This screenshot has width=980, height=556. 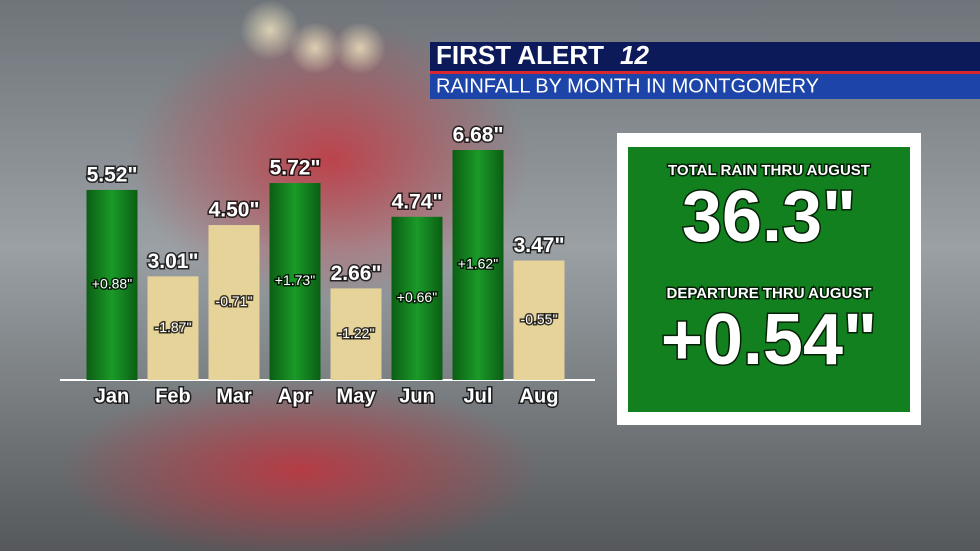 I want to click on departure-label: +1.62", so click(x=478, y=264).